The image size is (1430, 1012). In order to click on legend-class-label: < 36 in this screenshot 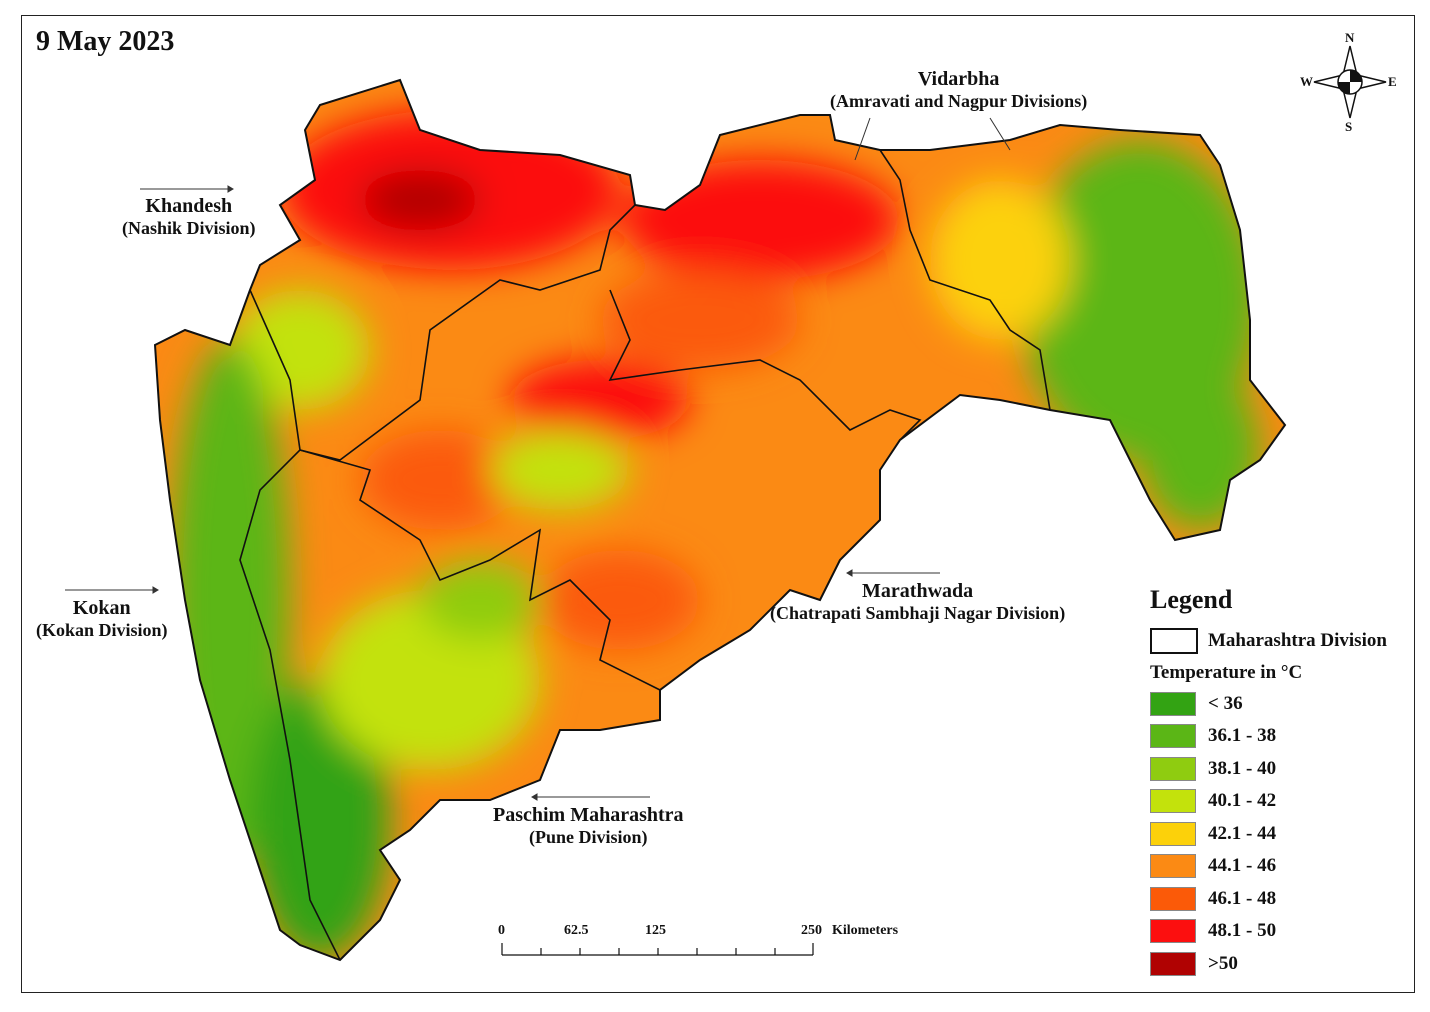, I will do `click(1225, 703)`.